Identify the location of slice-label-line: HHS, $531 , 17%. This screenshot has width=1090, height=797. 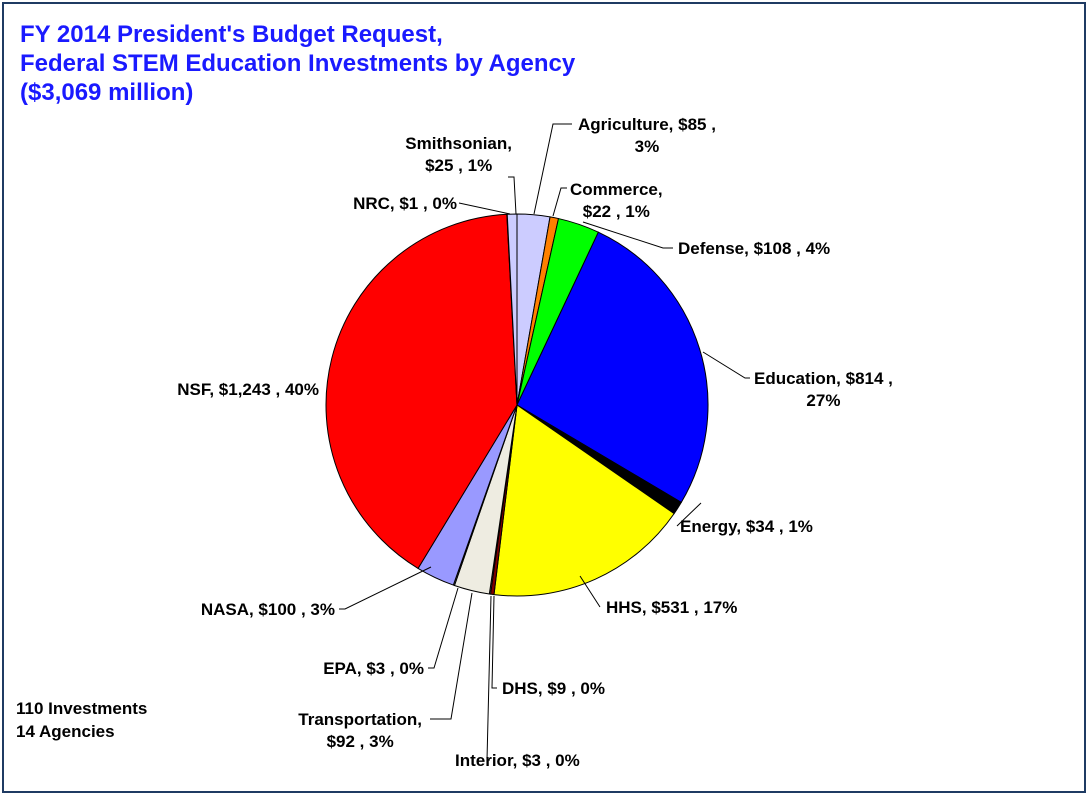
(671, 607).